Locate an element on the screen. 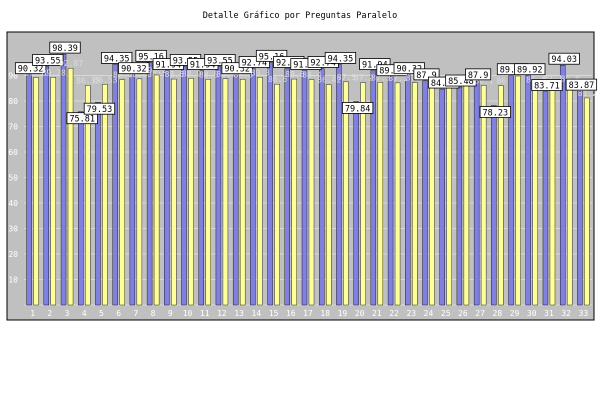 This screenshot has height=404, width=600. x-tick-label: 17 is located at coordinates (308, 313).